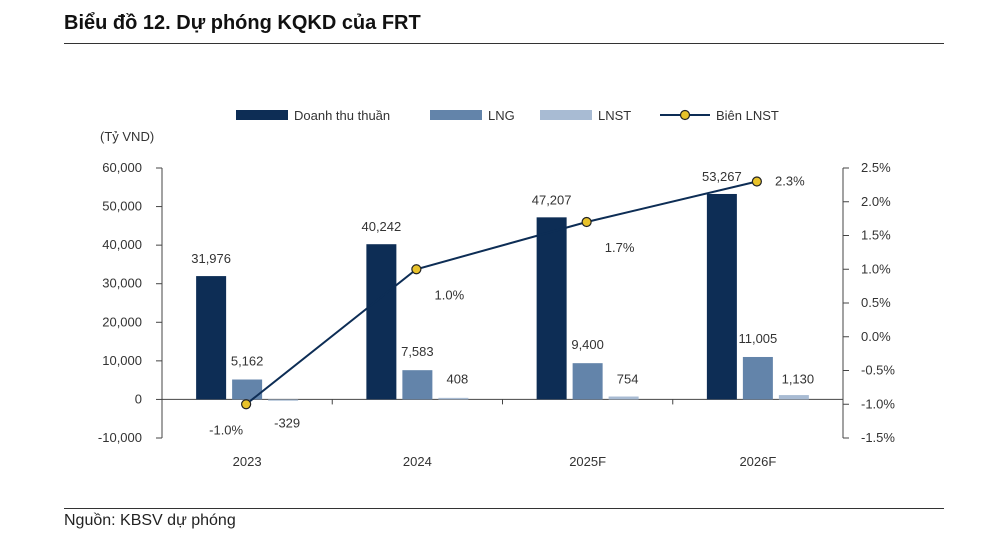 Image resolution: width=996 pixels, height=545 pixels. What do you see at coordinates (417, 461) in the screenshot?
I see `x-tick-label: 2024` at bounding box center [417, 461].